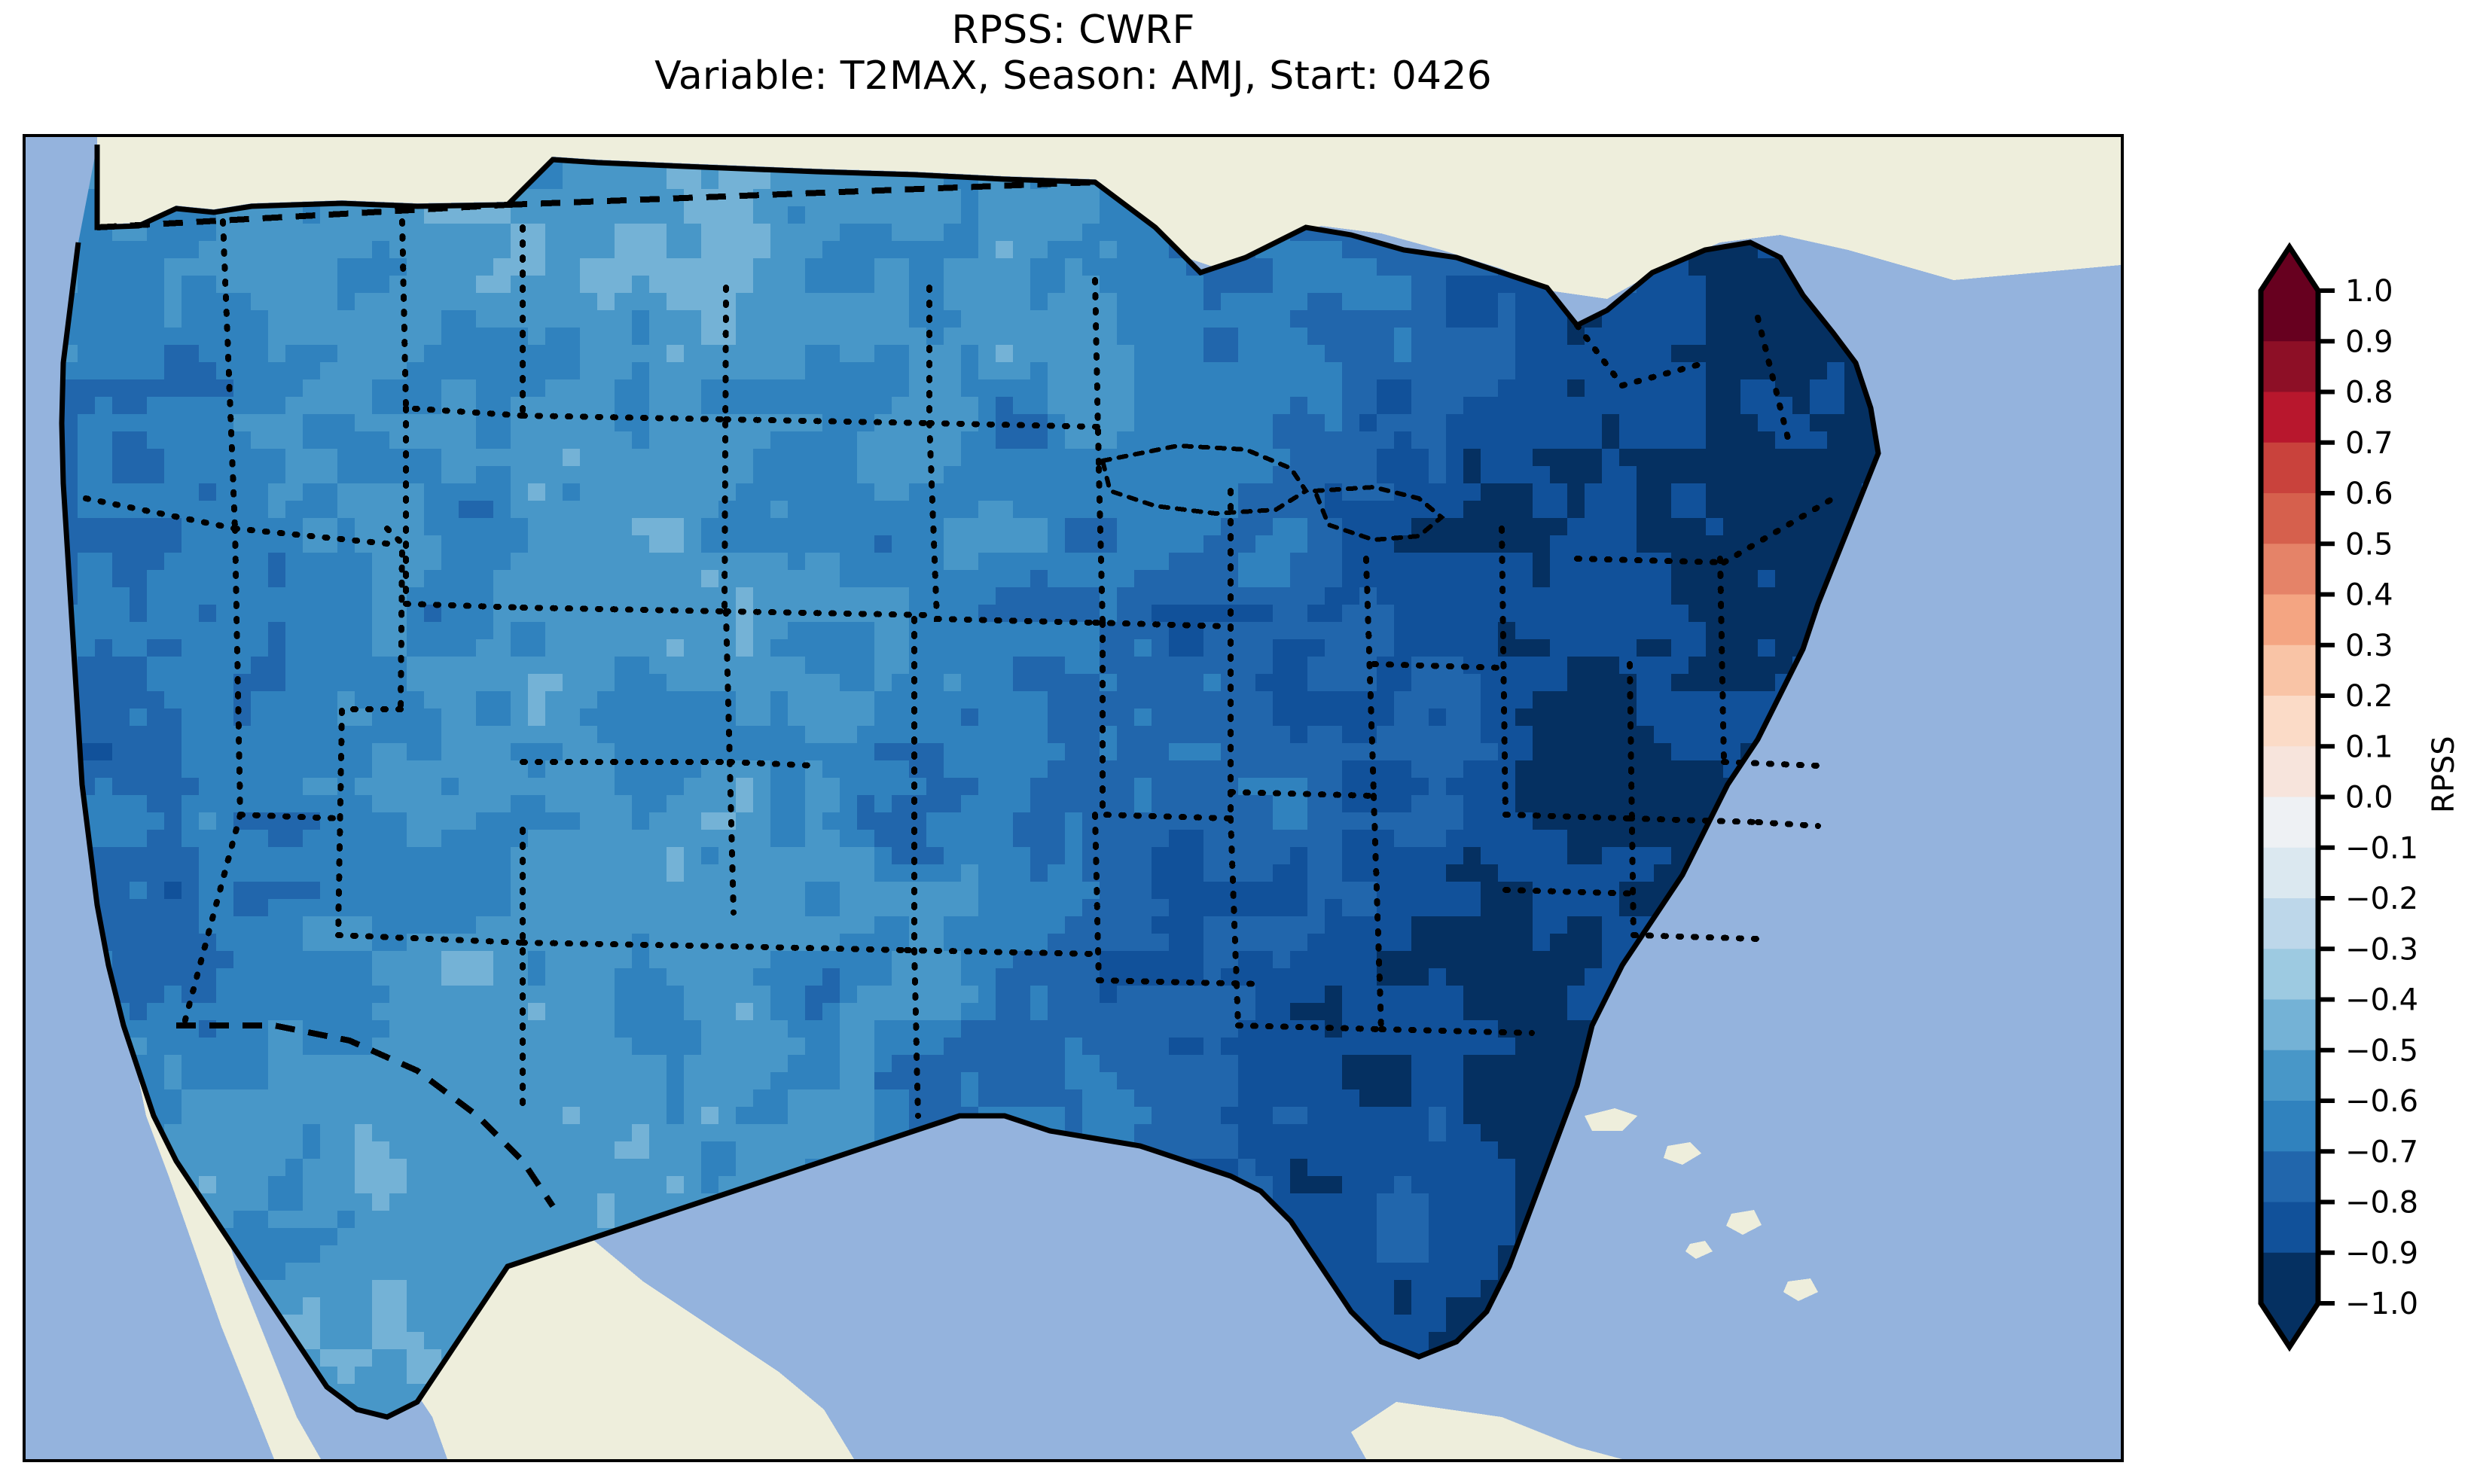 The width and height of the screenshot is (2474, 1484). I want to click on colorbar-swatches, so click(2289, 797).